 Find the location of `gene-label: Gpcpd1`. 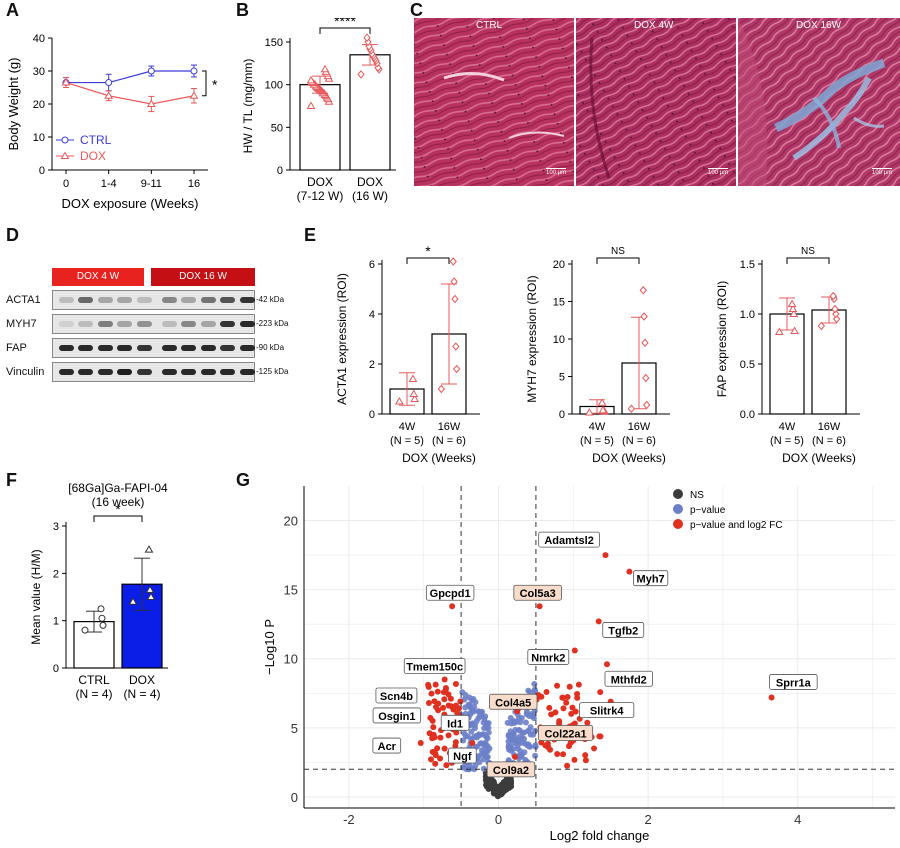

gene-label: Gpcpd1 is located at coordinates (450, 594).